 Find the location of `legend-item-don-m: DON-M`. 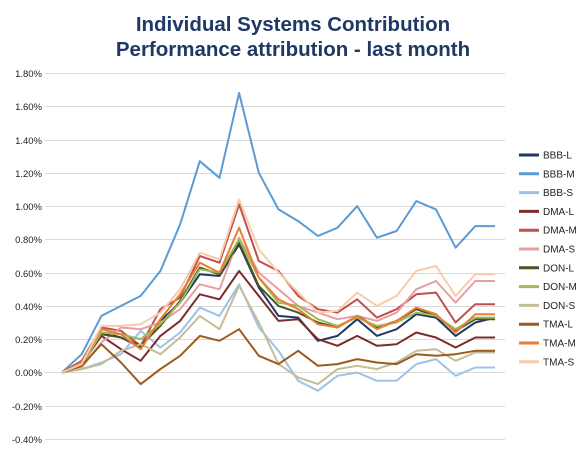

legend-item-don-m: DON-M is located at coordinates (548, 287).